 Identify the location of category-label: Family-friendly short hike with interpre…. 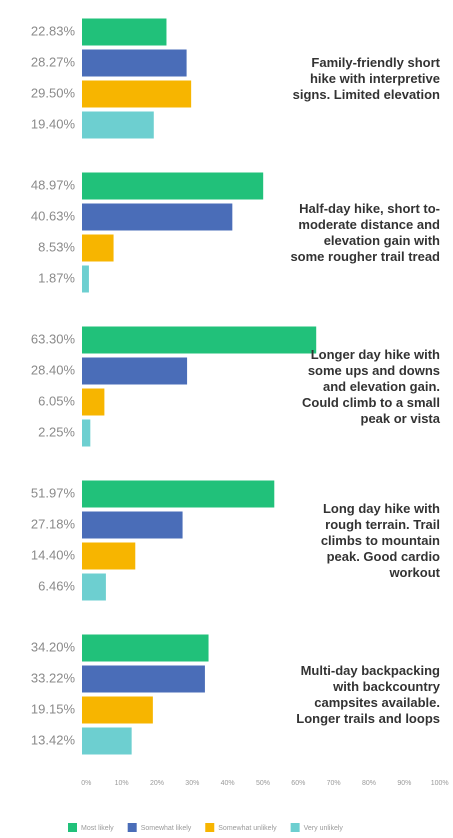
(366, 78).